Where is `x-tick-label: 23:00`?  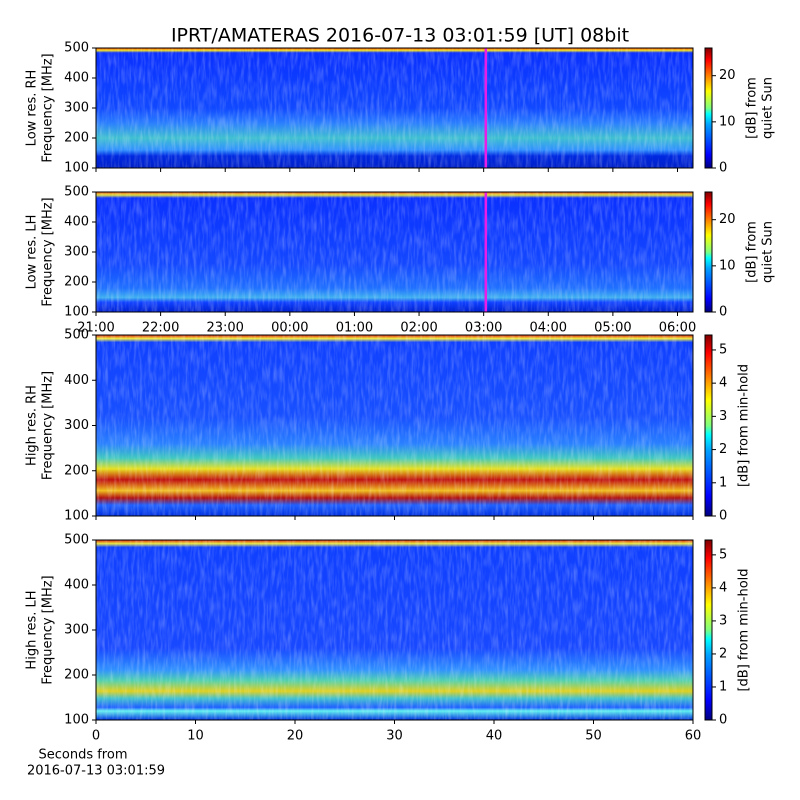 x-tick-label: 23:00 is located at coordinates (224, 328).